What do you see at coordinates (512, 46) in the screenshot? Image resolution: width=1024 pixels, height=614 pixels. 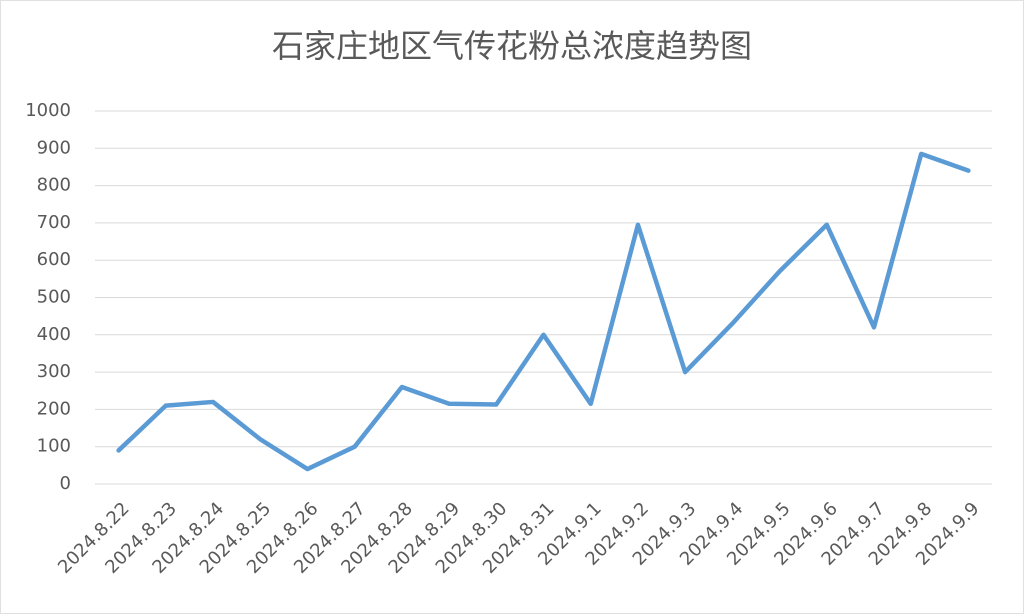 I see `chart-title: 石家庄地区气传花粉总浓度趋势图` at bounding box center [512, 46].